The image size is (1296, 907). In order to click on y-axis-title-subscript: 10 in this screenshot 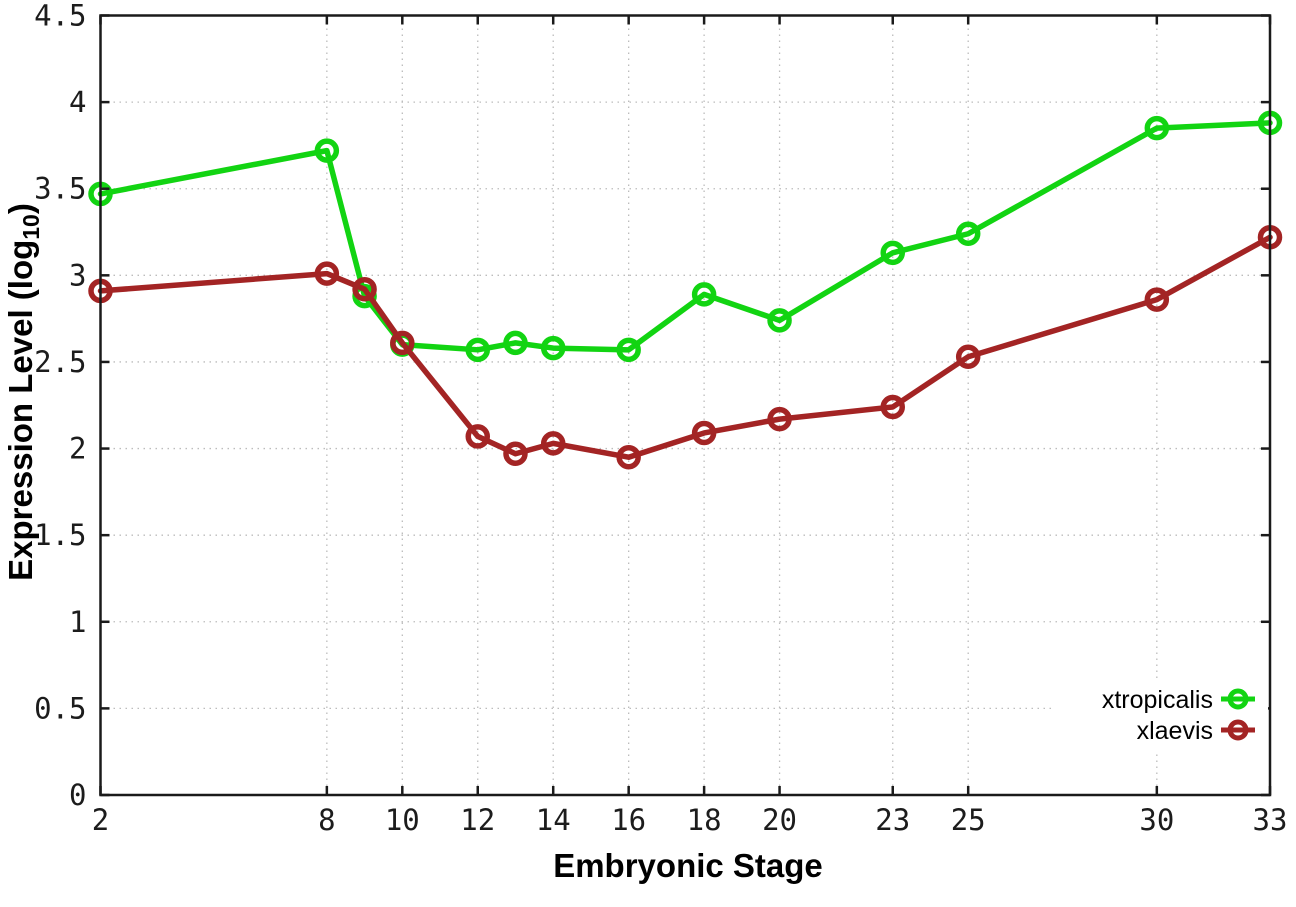, I will do `click(31, 227)`.